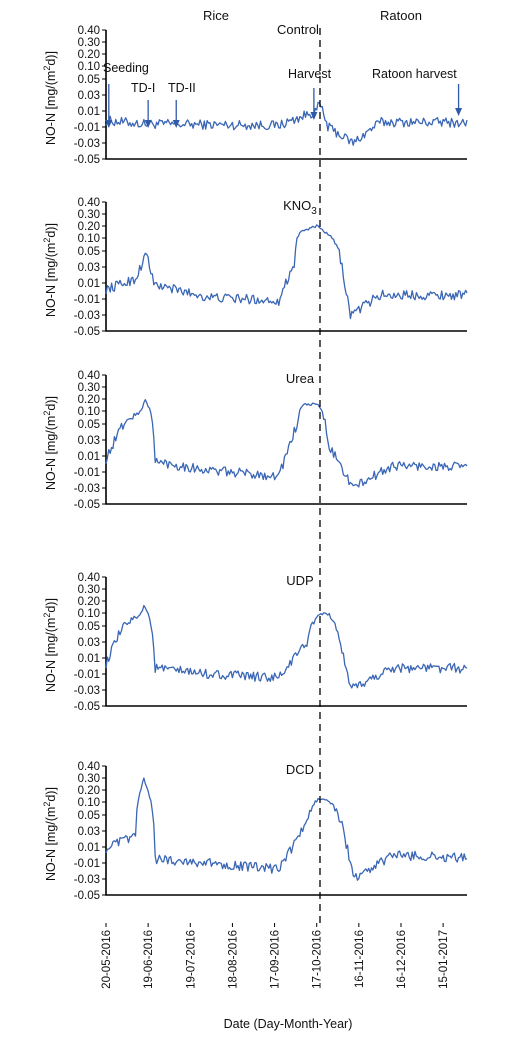  I want to click on rice-section-label: Rice, so click(216, 15).